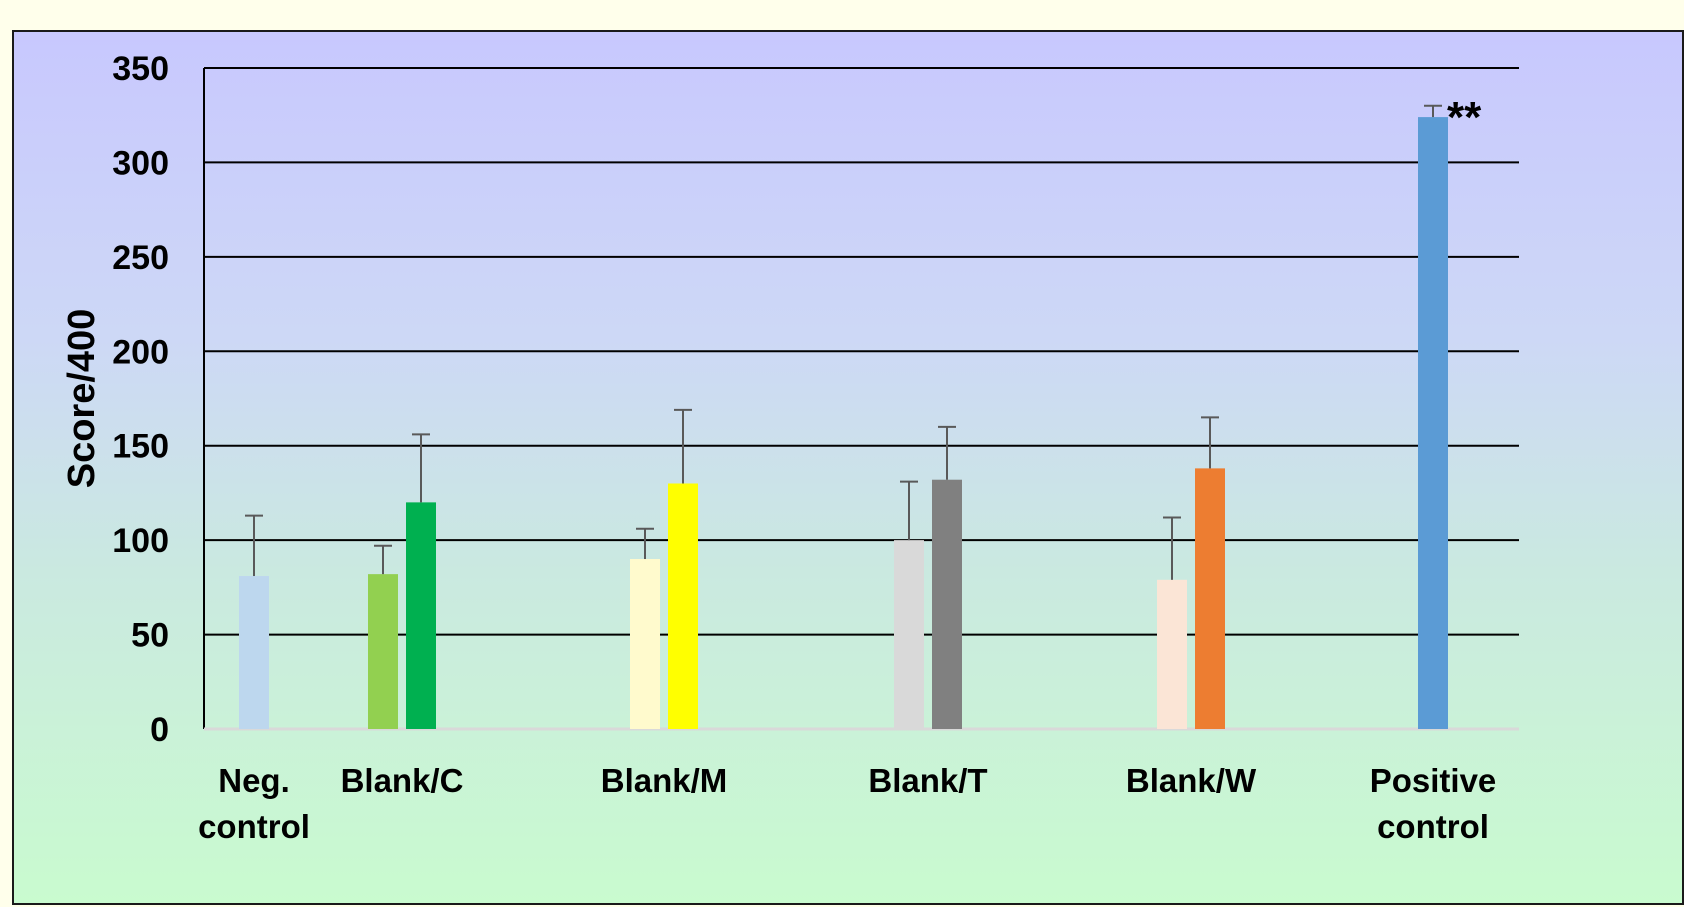 This screenshot has height=907, width=1684. I want to click on y-tick-label: 100, so click(140, 541).